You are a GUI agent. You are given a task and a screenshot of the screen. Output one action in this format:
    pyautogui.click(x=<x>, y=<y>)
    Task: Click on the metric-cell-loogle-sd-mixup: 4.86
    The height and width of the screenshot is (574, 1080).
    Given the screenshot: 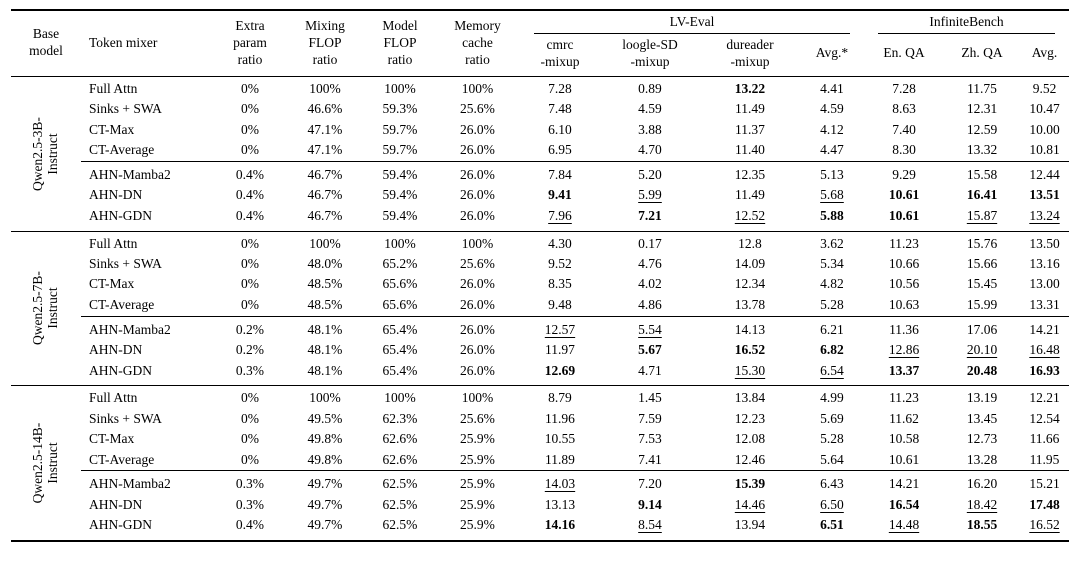 What is the action you would take?
    pyautogui.click(x=650, y=304)
    